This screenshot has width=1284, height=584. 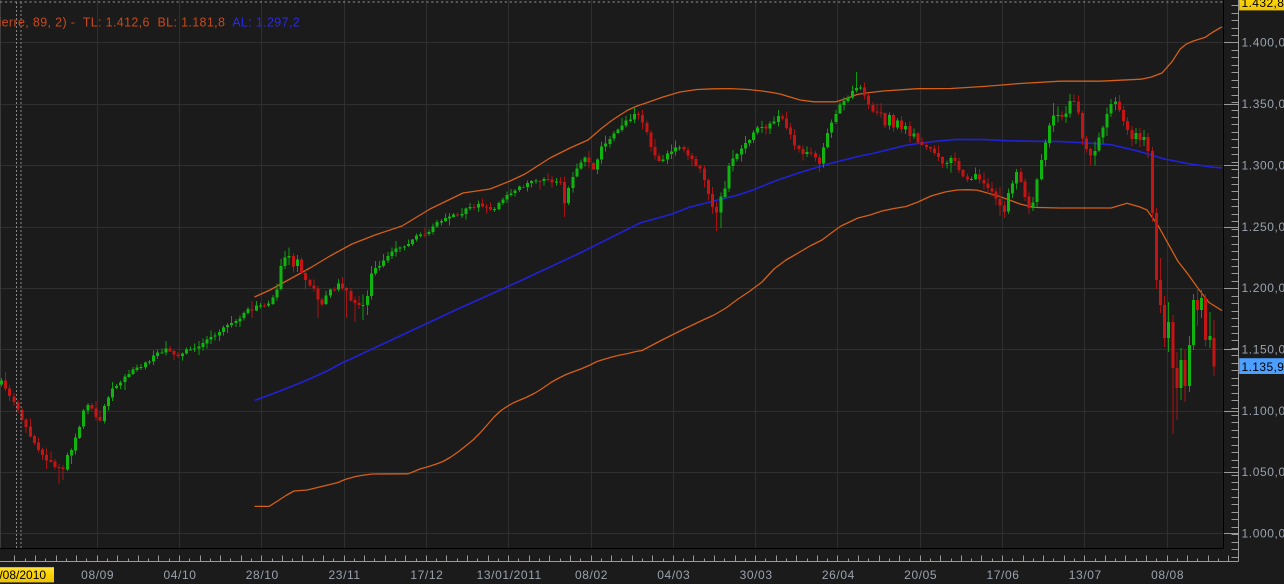 I want to click on svg-text: 1.200,0, so click(x=1263, y=288).